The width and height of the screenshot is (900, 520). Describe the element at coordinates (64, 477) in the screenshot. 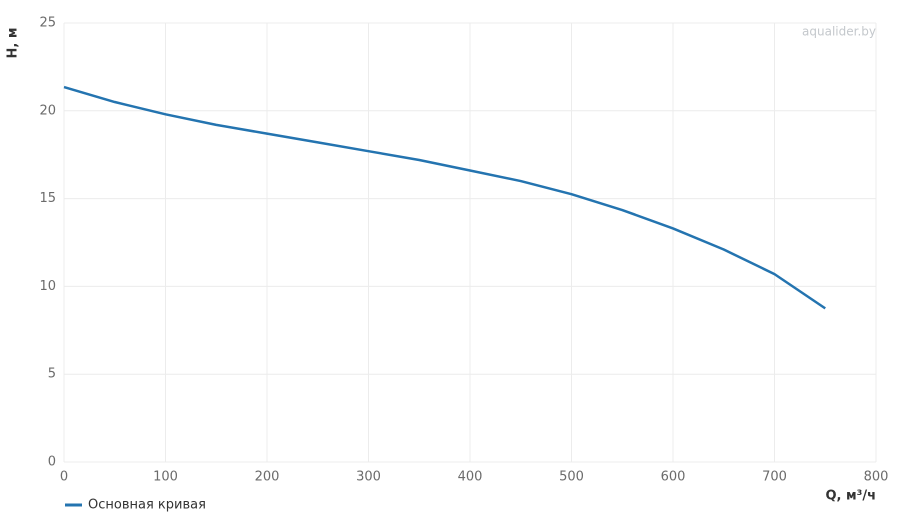

I see `x-tick-label: 0` at that location.